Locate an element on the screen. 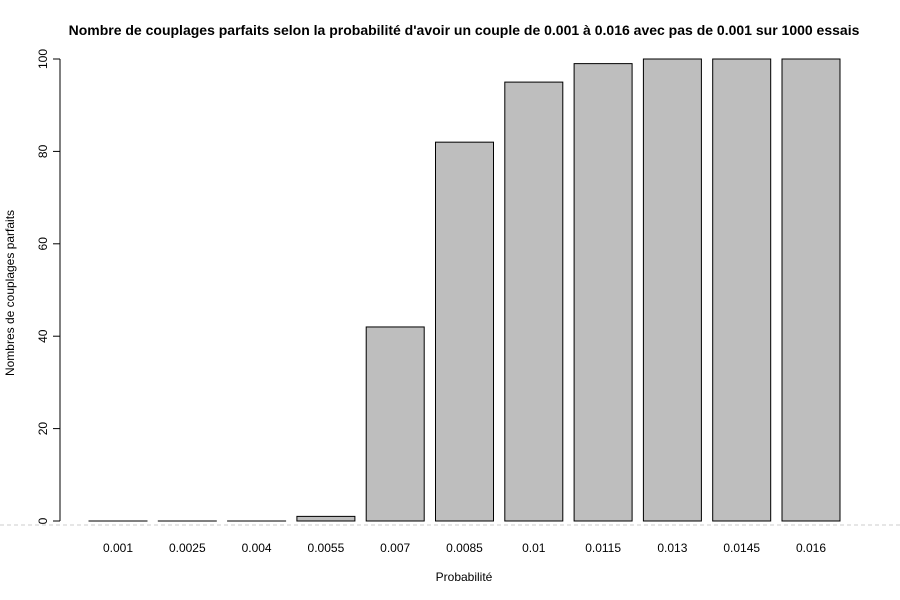 Image resolution: width=900 pixels, height=600 pixels. x-axis-label: Probabilité is located at coordinates (464, 577).